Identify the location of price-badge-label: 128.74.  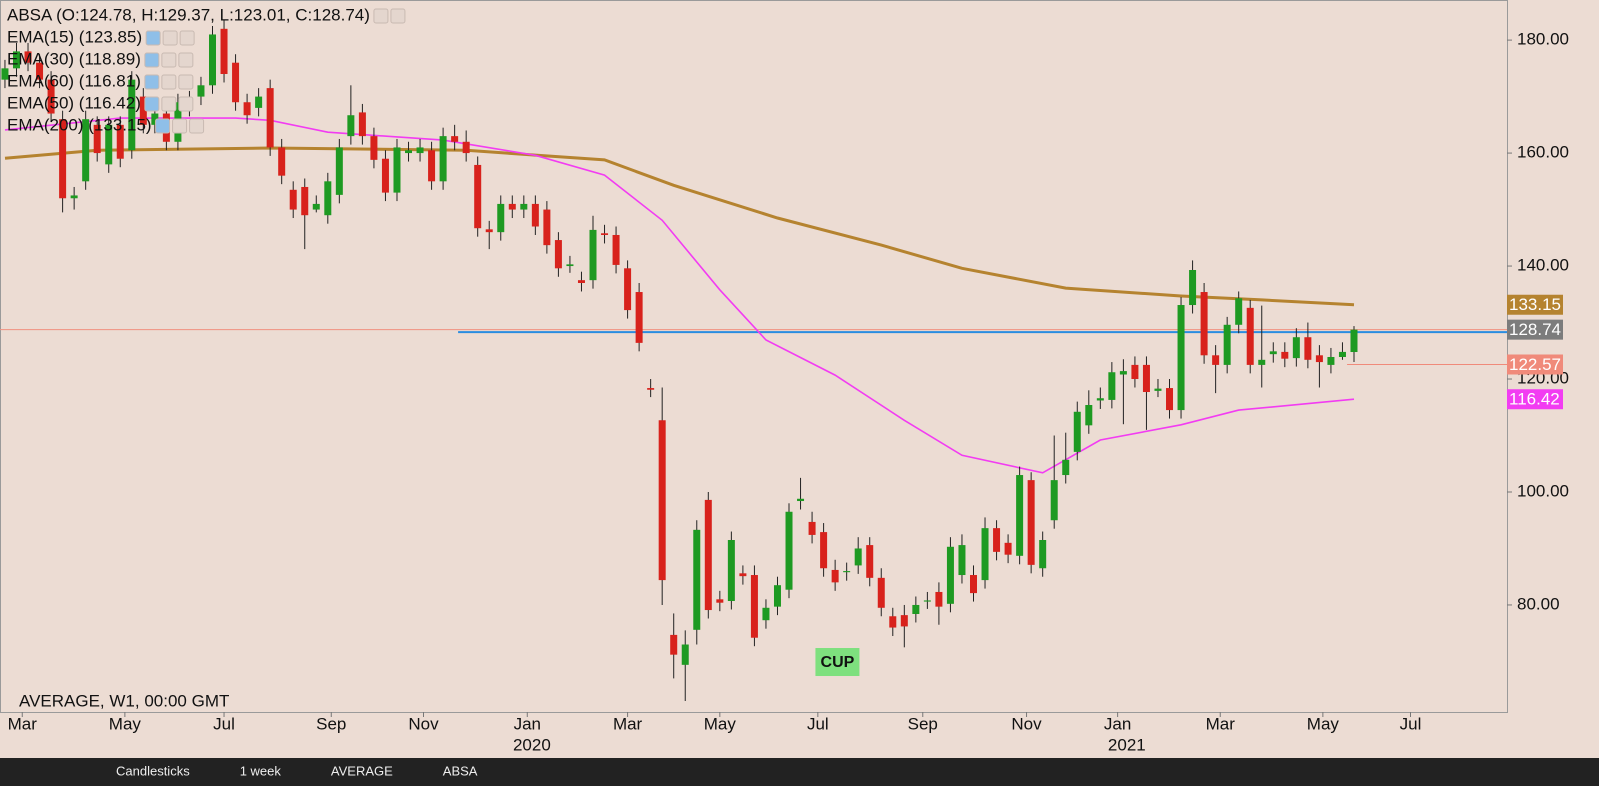
(1535, 329).